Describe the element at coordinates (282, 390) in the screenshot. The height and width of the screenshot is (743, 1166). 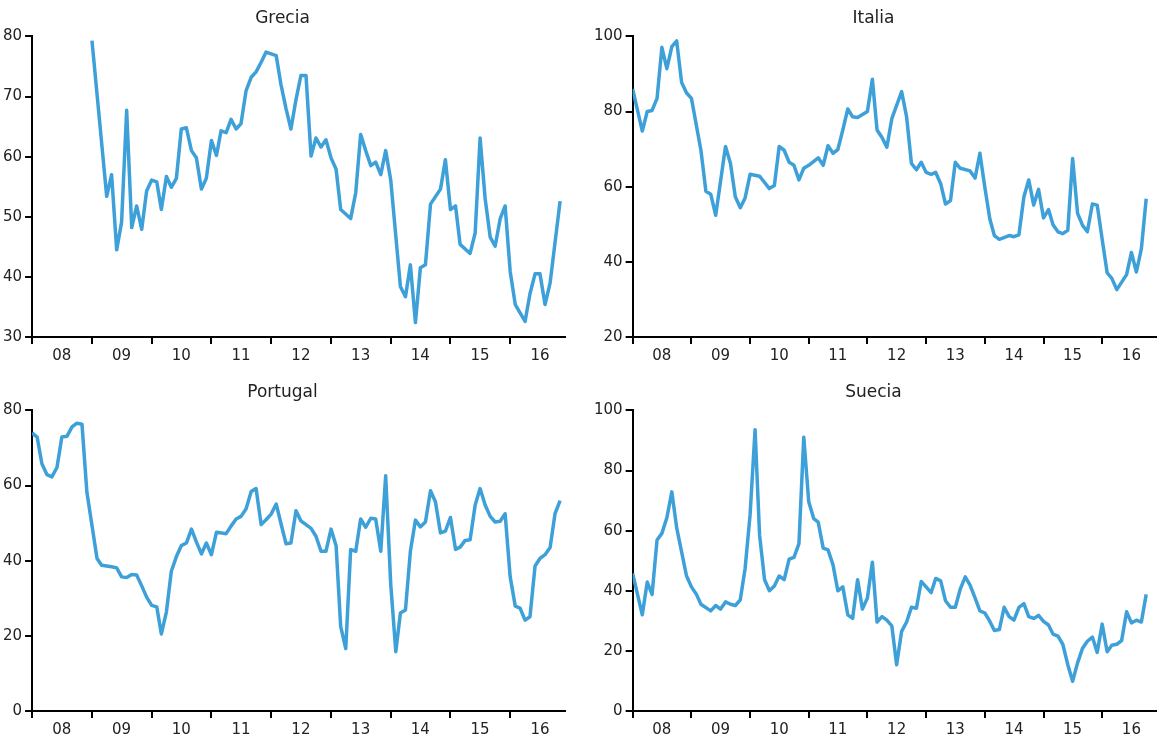
I see `chart-title: Portugal` at that location.